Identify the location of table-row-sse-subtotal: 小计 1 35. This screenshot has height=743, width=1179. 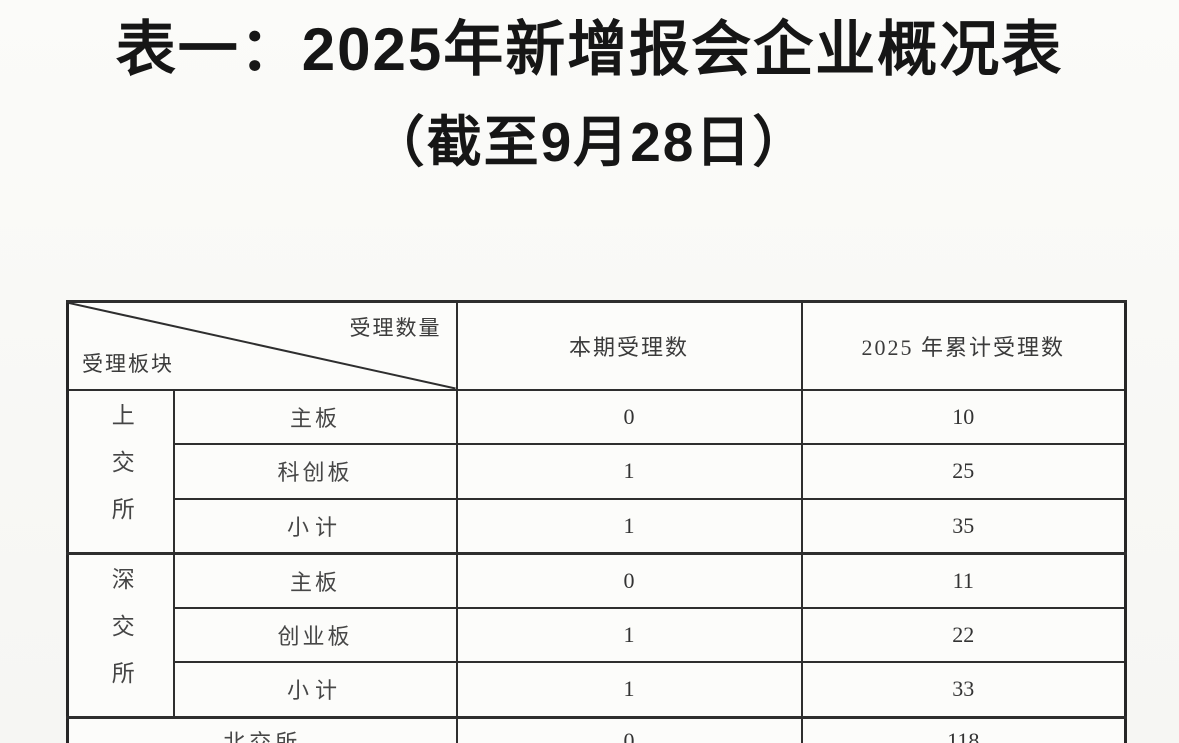
(597, 525).